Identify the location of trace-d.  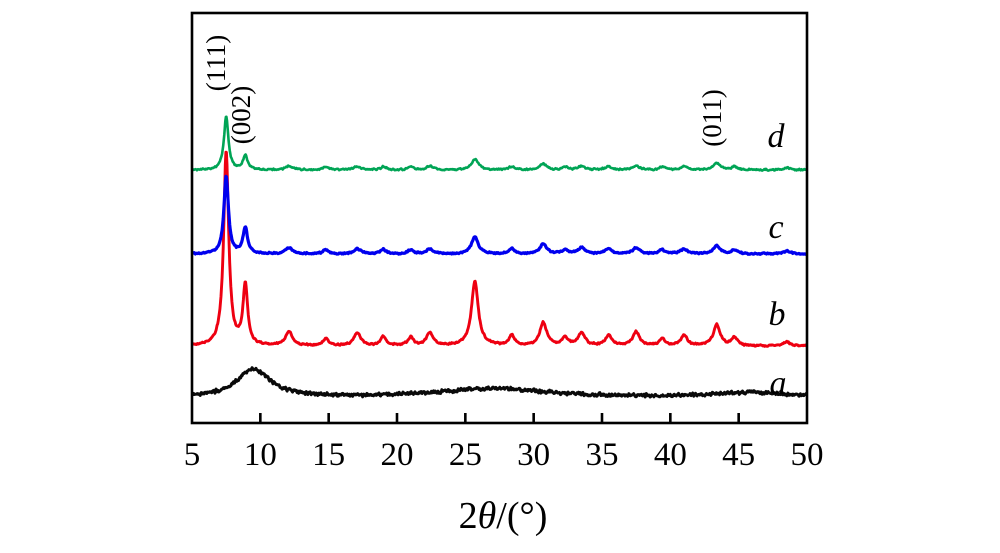
(499, 143).